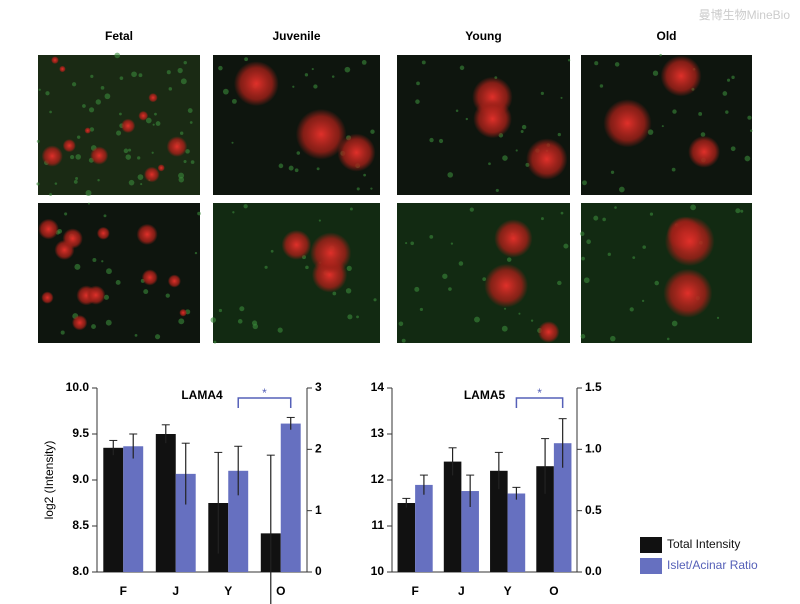 Image resolution: width=800 pixels, height=604 pixels. Describe the element at coordinates (745, 14) in the screenshot. I see `watermark: 曼博生物MineBio` at that location.